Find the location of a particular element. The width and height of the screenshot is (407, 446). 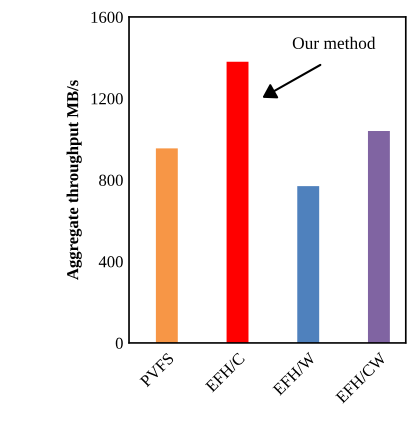

y-tick-label: 800 is located at coordinates (111, 180).